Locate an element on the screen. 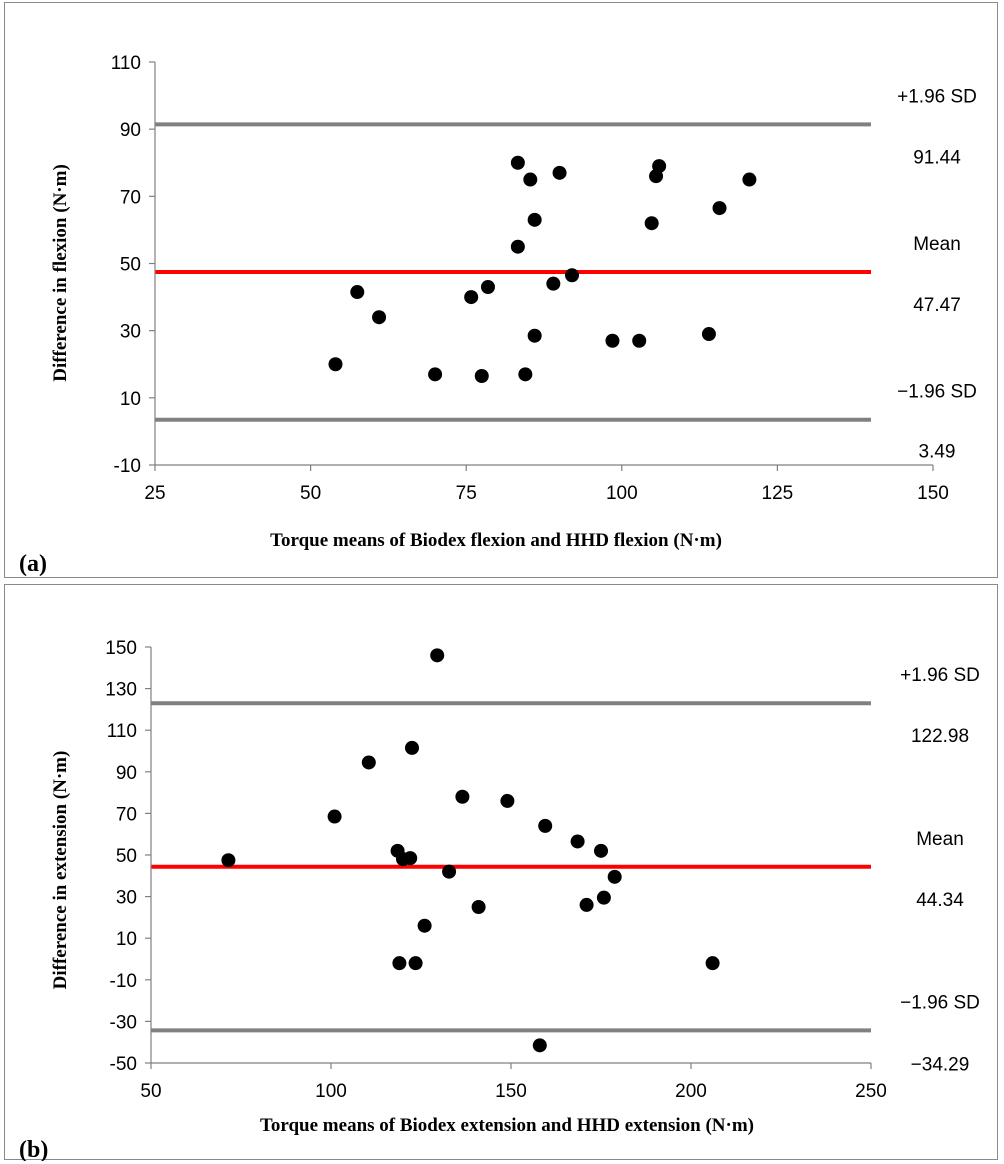 This screenshot has height=1164, width=1004. reference-line-value: 47.47 is located at coordinates (937, 305).